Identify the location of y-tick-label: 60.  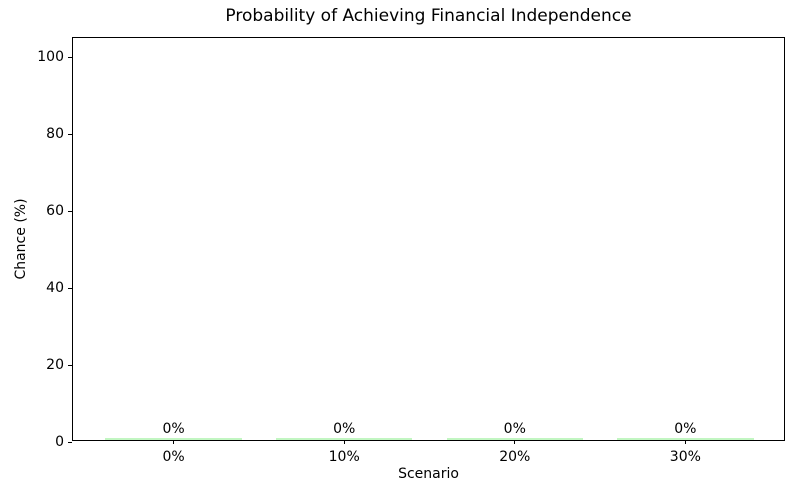
(55, 211).